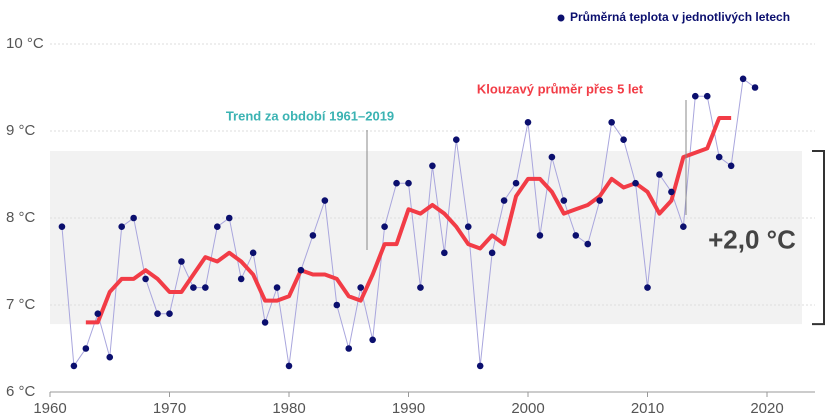 Image resolution: width=828 pixels, height=419 pixels. Describe the element at coordinates (818, 238) in the screenshot. I see `bracket` at that location.